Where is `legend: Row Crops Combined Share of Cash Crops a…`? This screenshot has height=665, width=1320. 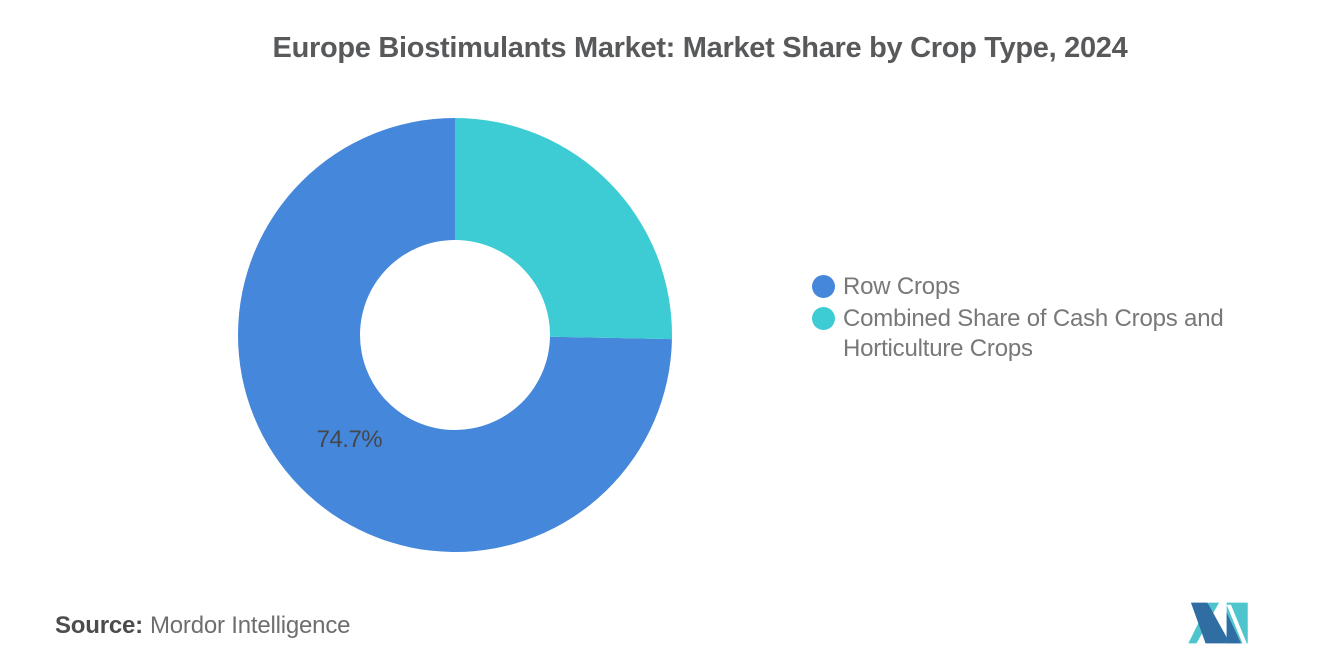
legend: Row Crops Combined Share of Cash Crops a… is located at coordinates (1023, 318).